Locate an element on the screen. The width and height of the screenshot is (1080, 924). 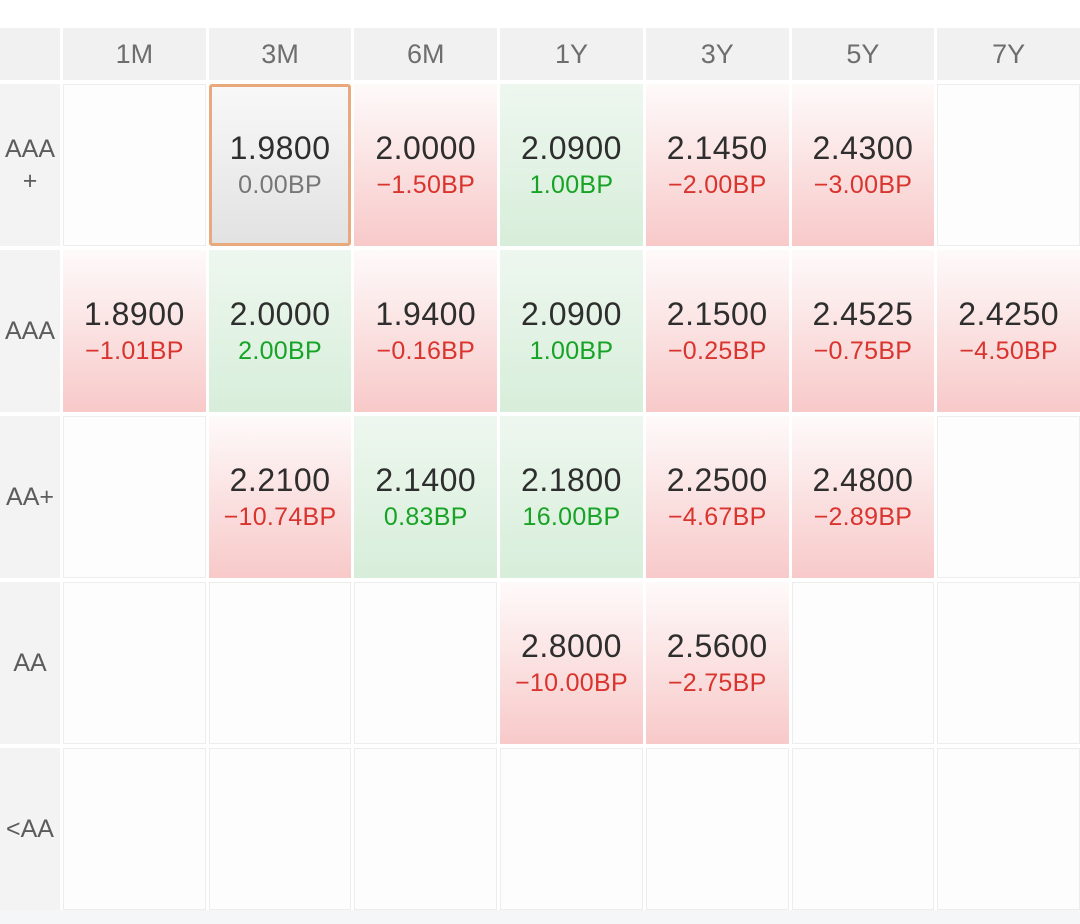
rate-value: 2.1500 is located at coordinates (717, 314).